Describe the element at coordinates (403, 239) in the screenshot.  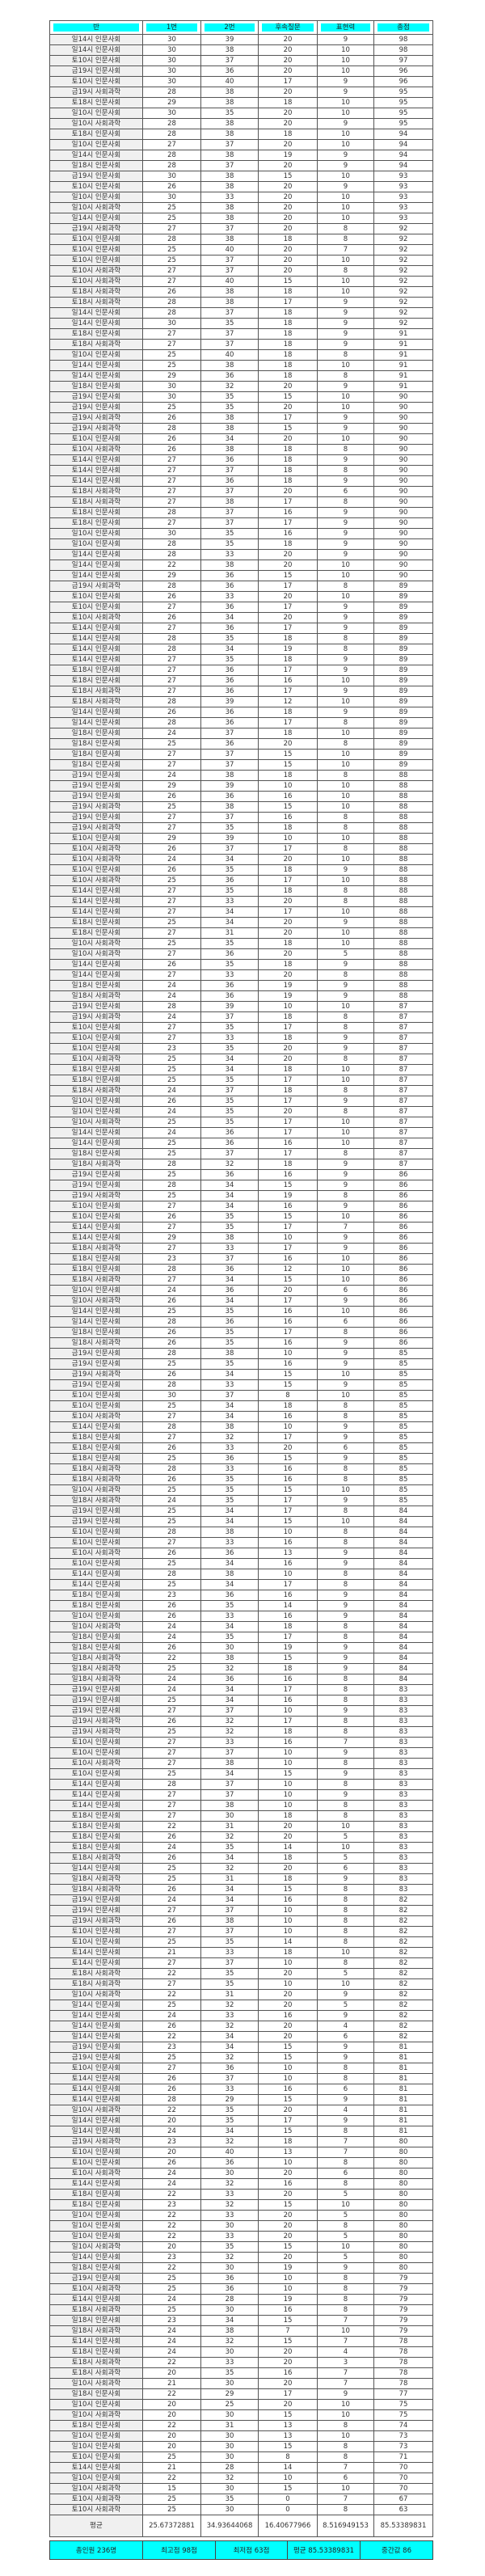
I see `cell-total: 92` at that location.